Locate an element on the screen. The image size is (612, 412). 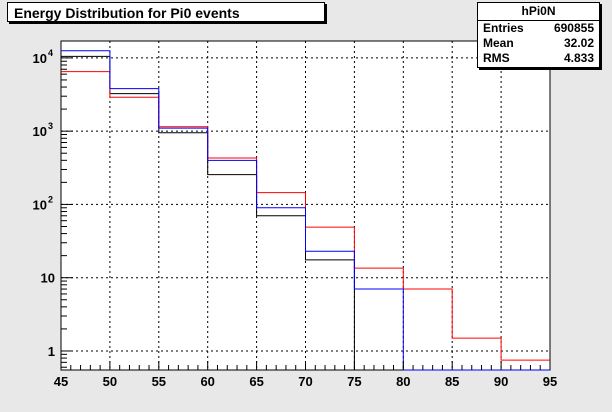
chart-title: Energy Distribution for Pi0 events is located at coordinates (166, 12).